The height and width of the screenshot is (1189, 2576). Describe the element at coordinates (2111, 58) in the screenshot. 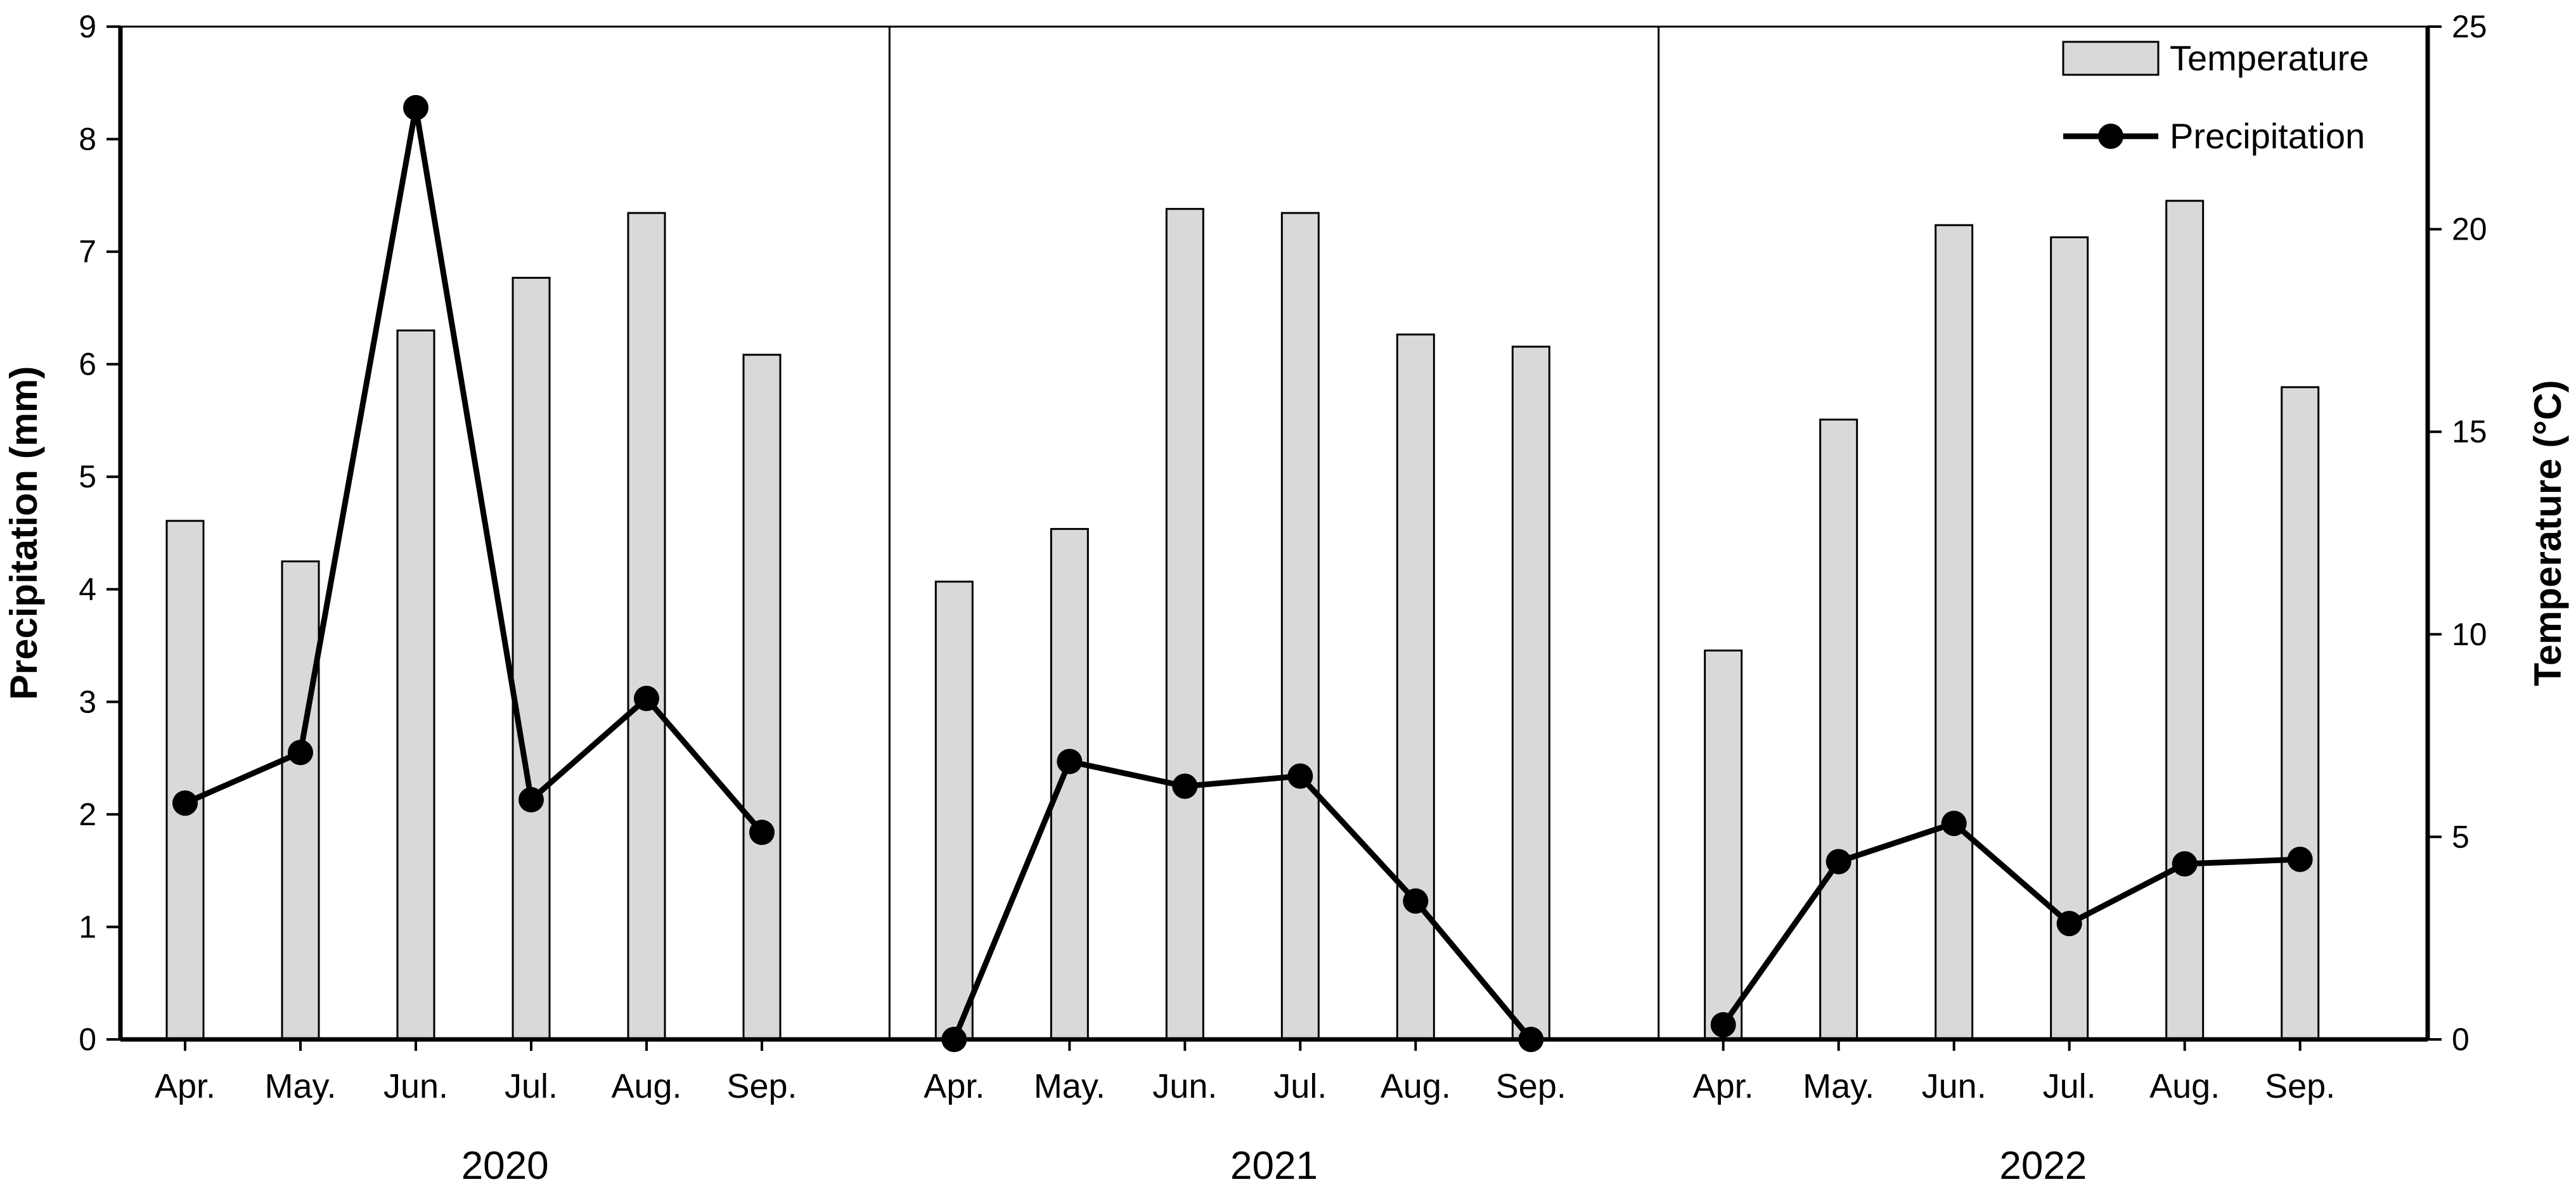

I see `legend-temperature-swatch` at that location.